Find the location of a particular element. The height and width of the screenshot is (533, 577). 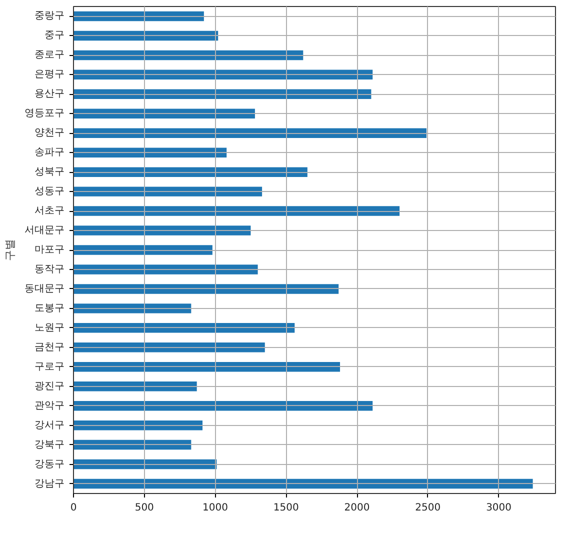

y-tick-label: 서대문구 is located at coordinates (44, 230).